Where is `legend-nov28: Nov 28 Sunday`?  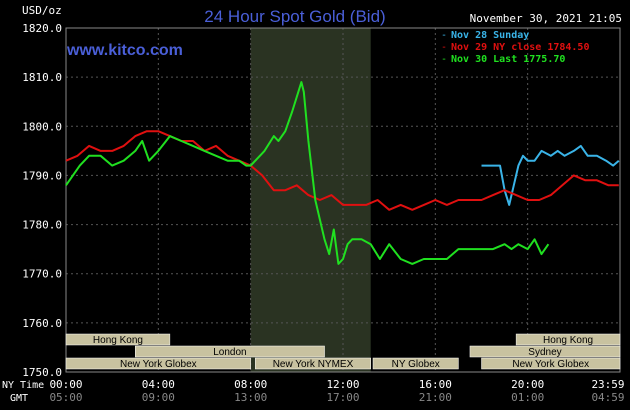
legend-nov28: Nov 28 Sunday is located at coordinates (490, 35).